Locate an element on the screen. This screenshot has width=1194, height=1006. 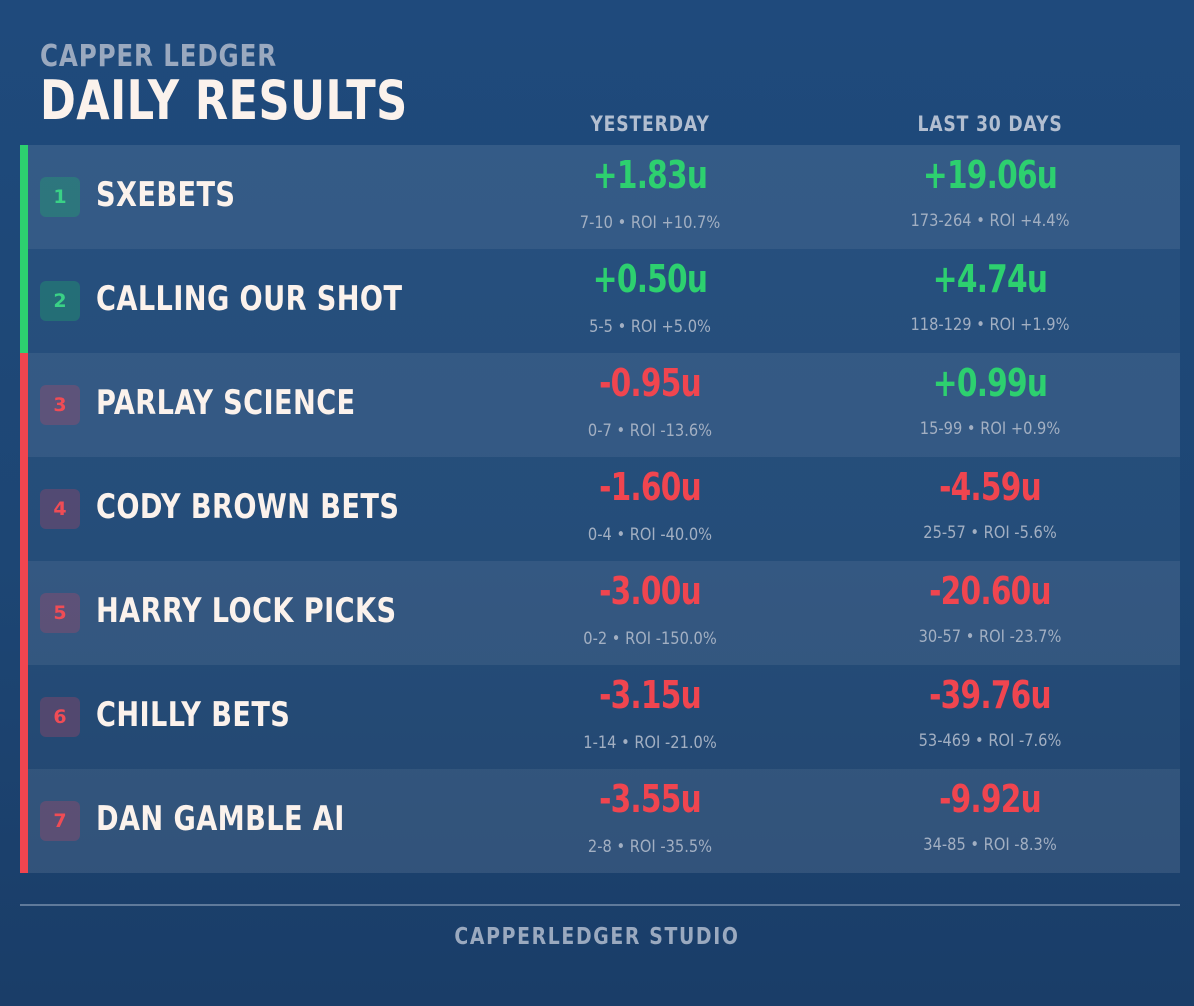
yesterday-cell: +0.50u 5-5 • ROI +5.0% is located at coordinates (650, 296).